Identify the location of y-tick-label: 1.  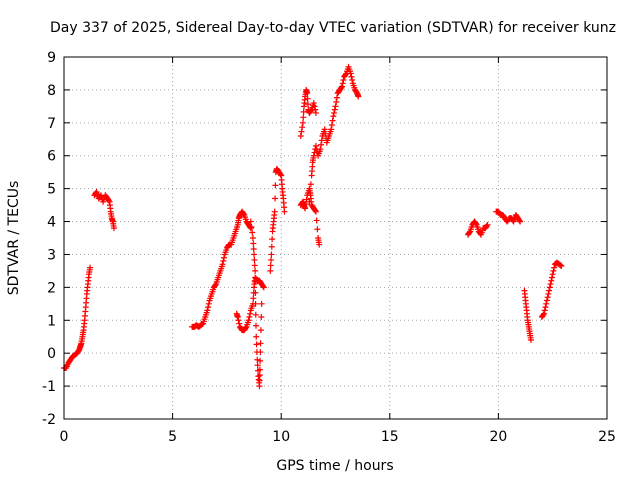
(51, 321).